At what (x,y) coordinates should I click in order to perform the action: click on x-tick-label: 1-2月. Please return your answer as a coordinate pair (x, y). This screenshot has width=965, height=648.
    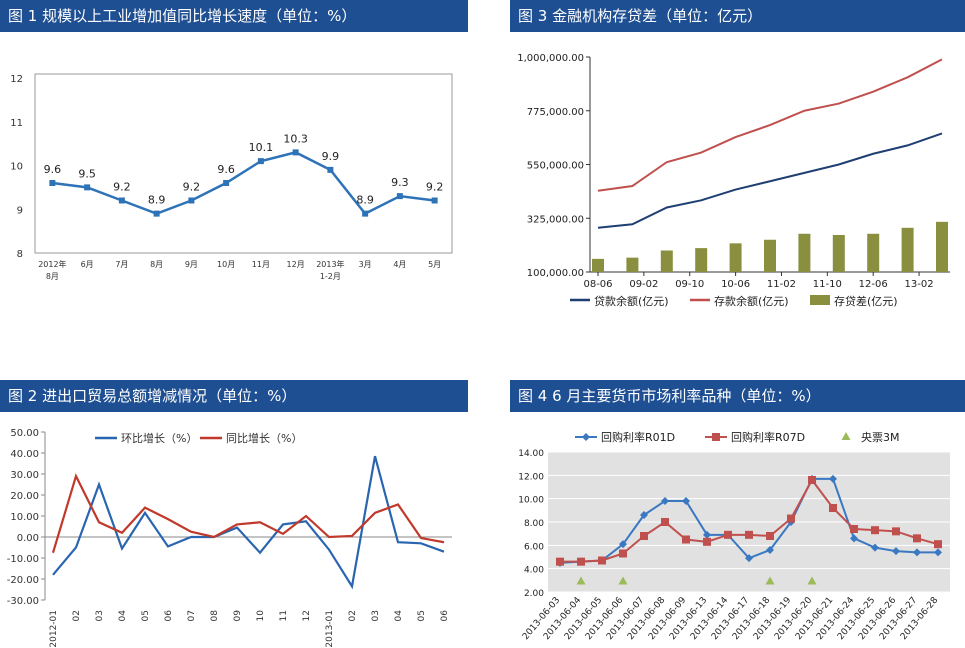
    Looking at the image, I should click on (330, 276).